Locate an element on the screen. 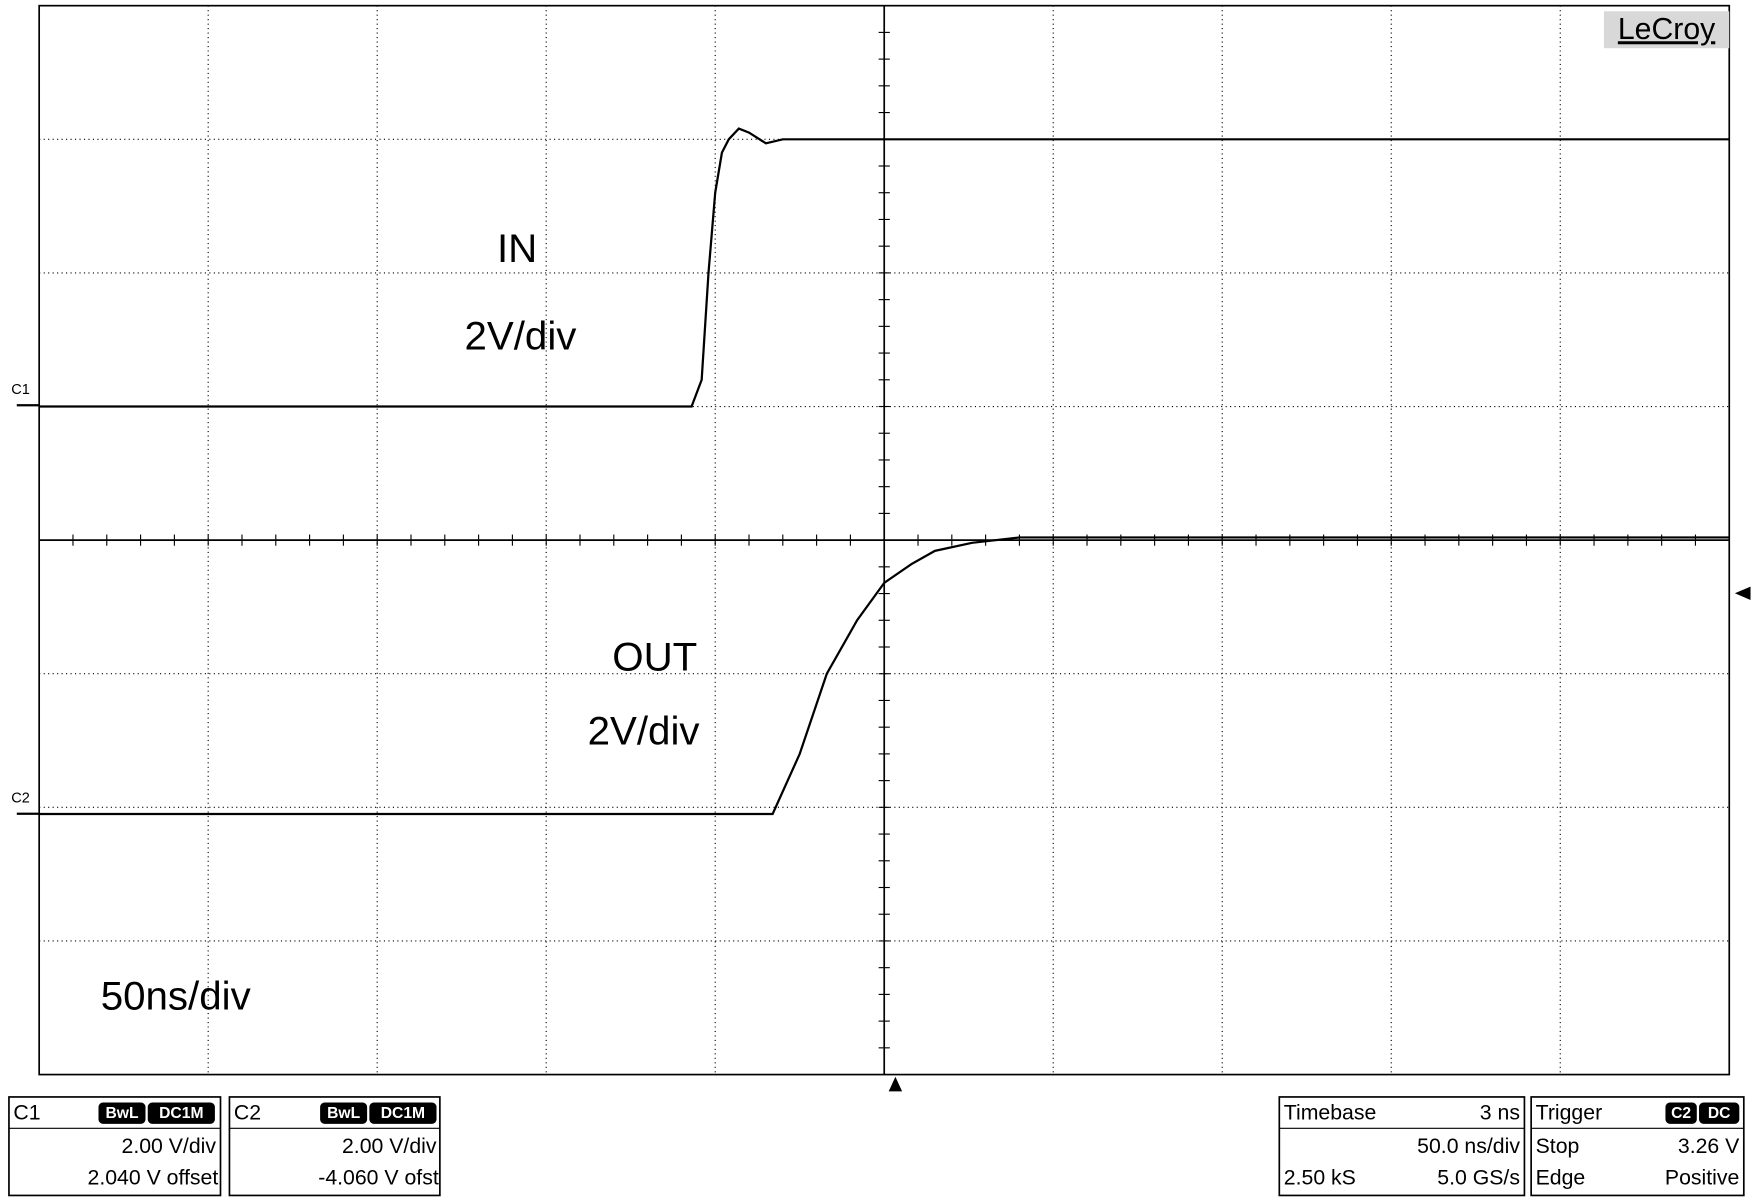  panel-title: C2 is located at coordinates (247, 1112).